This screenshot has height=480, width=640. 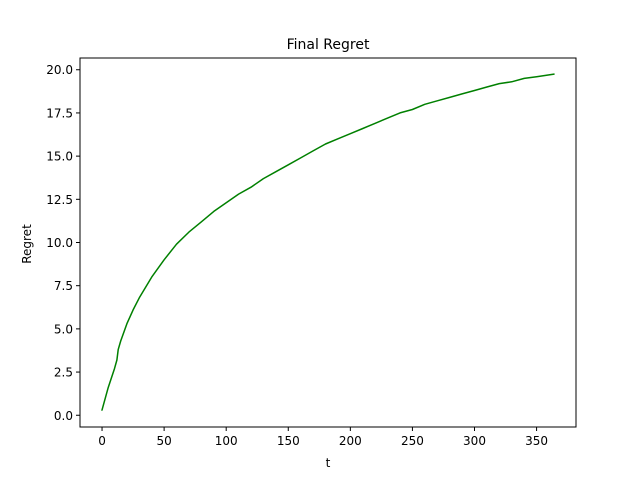 I want to click on y-tick-label: 2.5, so click(x=63, y=373).